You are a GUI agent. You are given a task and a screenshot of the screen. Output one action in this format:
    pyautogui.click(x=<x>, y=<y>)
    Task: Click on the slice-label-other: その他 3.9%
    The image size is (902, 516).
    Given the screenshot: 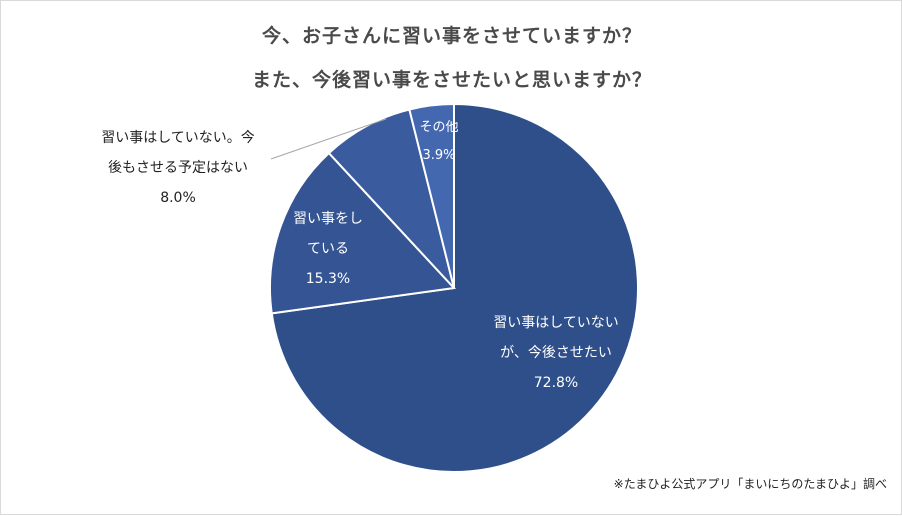 What is the action you would take?
    pyautogui.click(x=439, y=142)
    